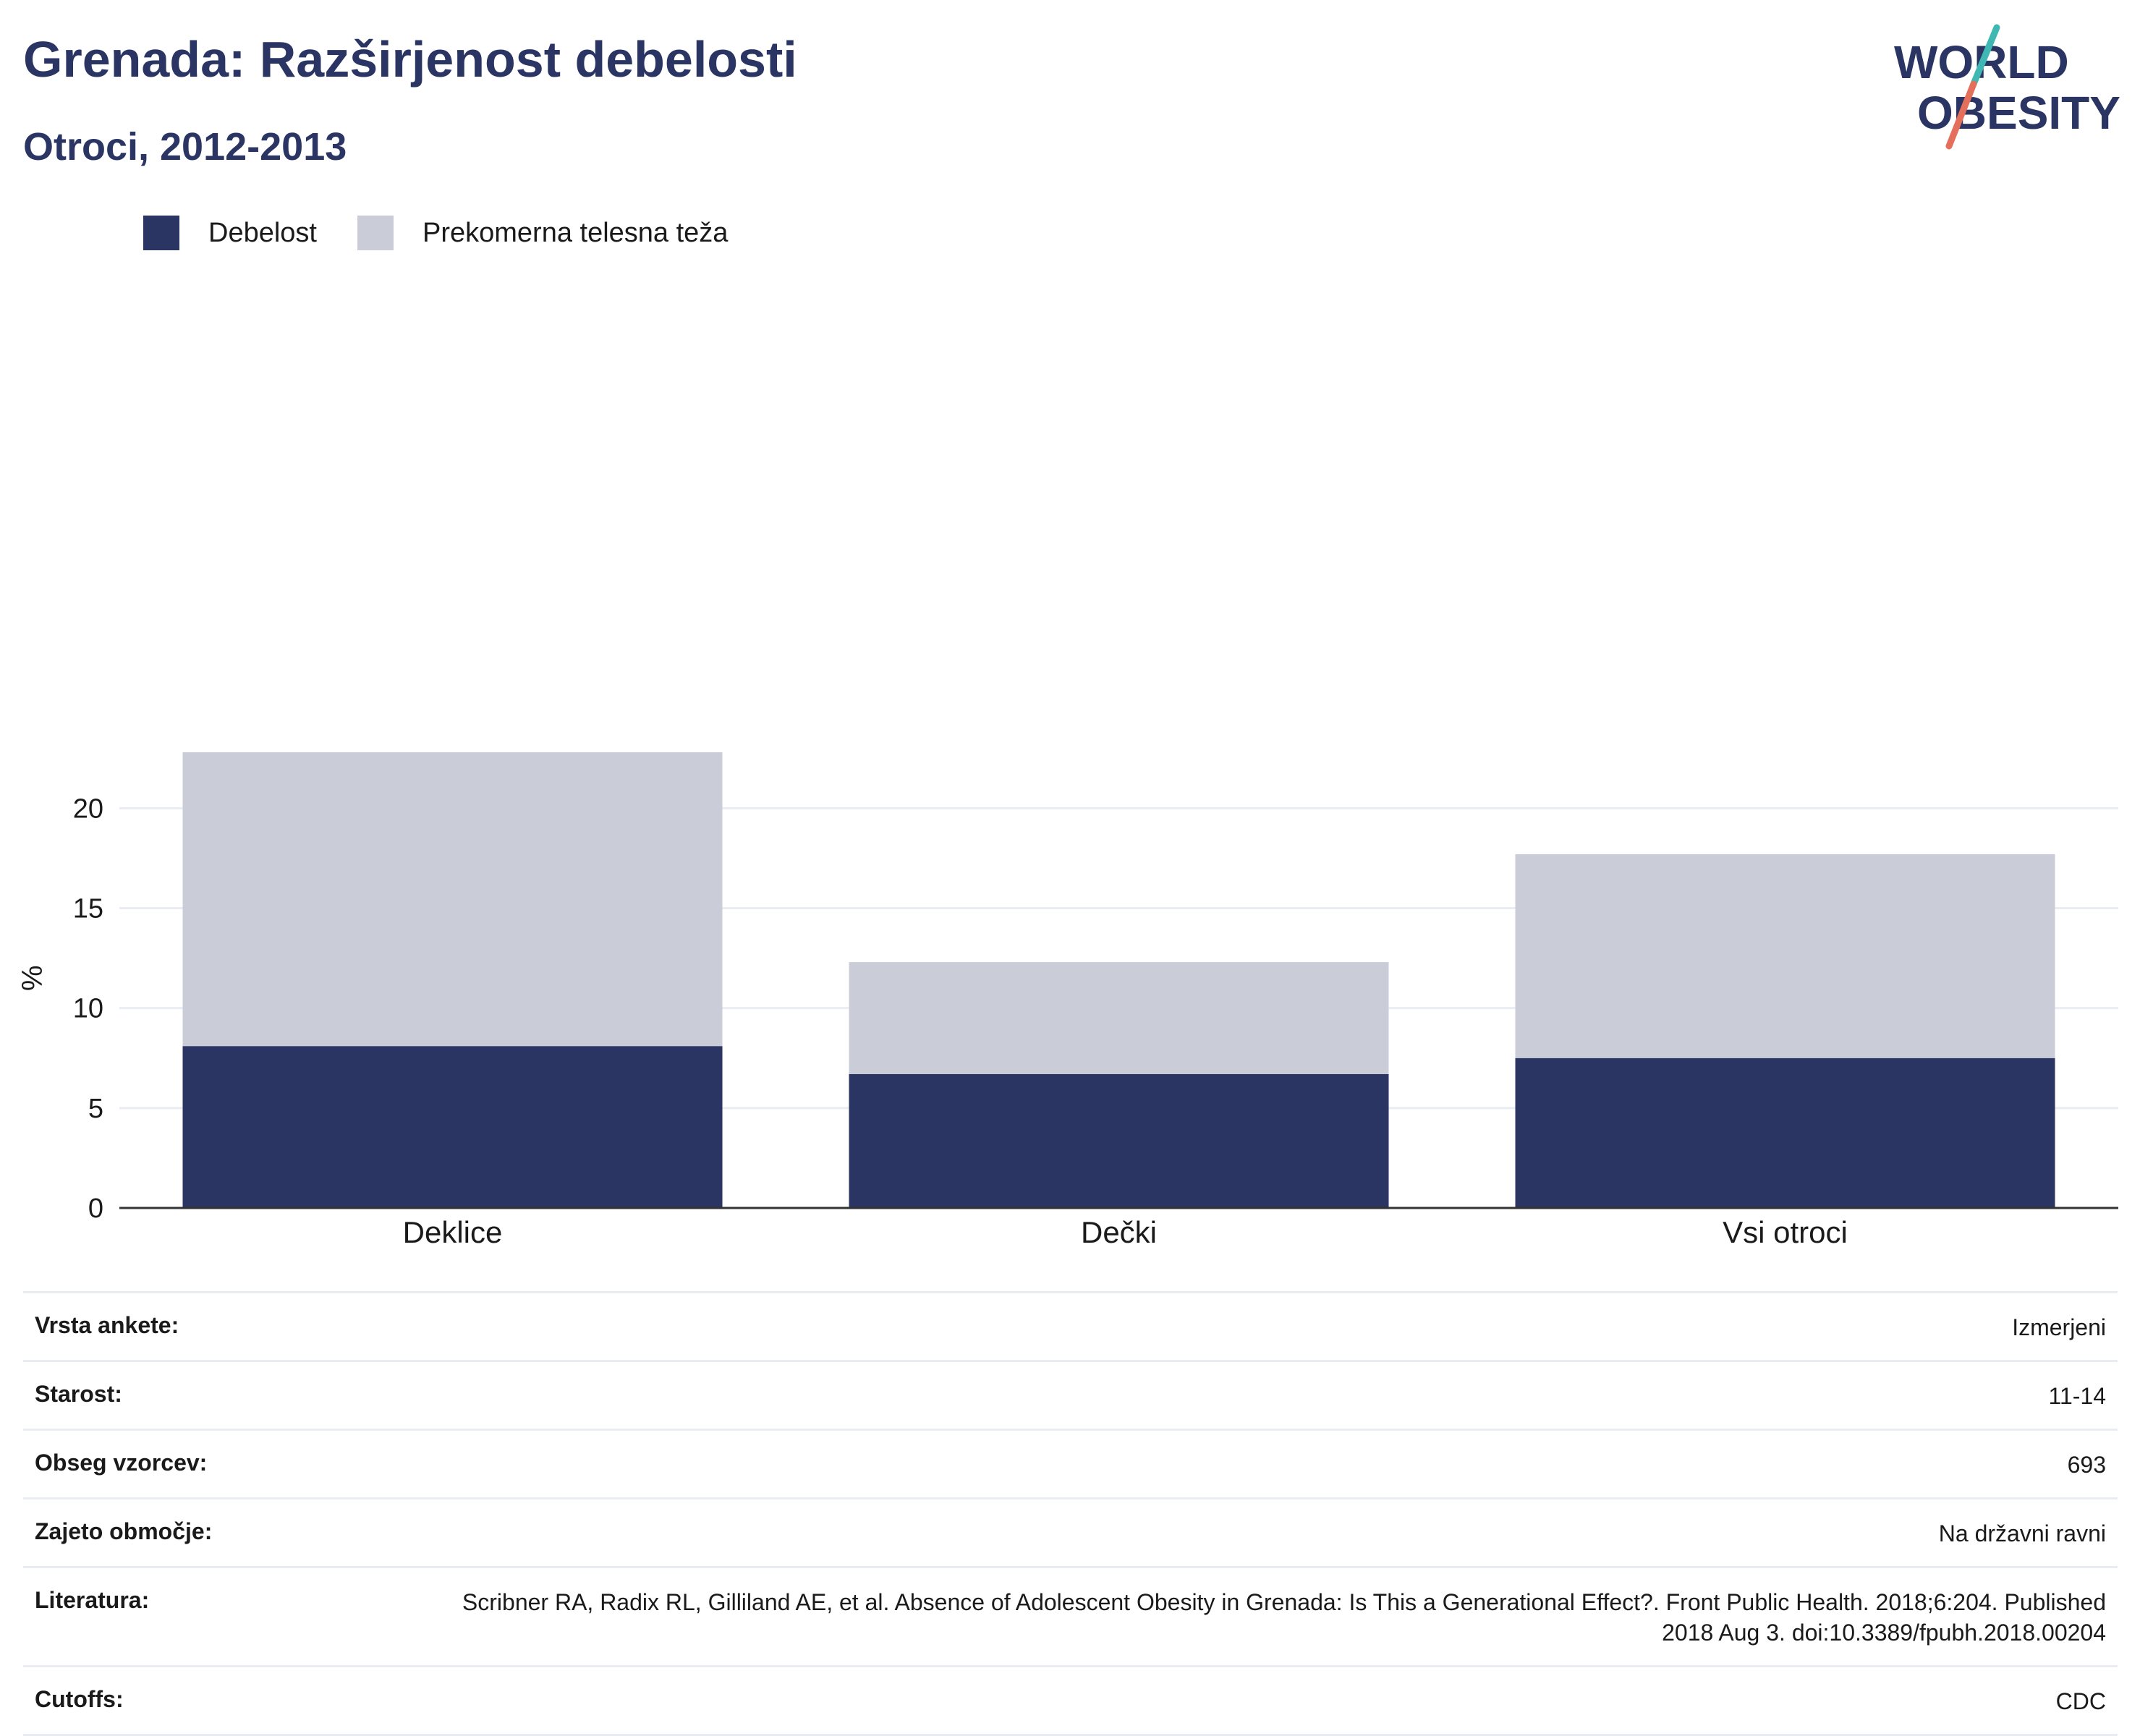 Image resolution: width=2140 pixels, height=1736 pixels. What do you see at coordinates (2080, 1701) in the screenshot?
I see `metadata-value: CDC` at bounding box center [2080, 1701].